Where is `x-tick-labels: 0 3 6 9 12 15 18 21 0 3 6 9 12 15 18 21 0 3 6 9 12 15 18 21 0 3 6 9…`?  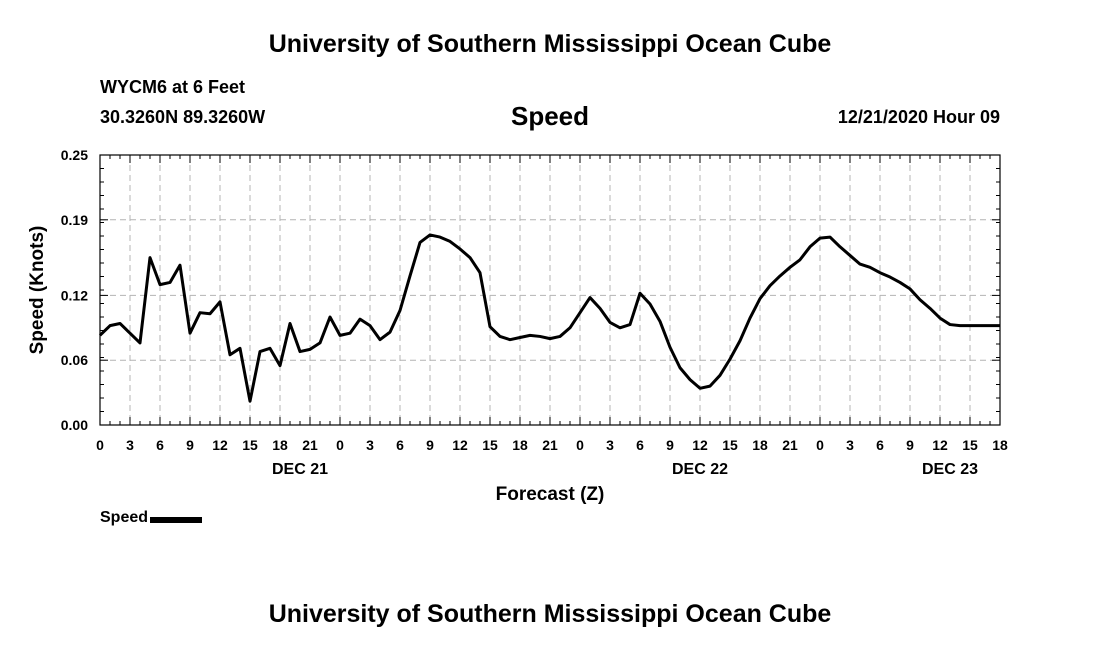
x-tick-labels: 0 3 6 9 12 15 18 21 0 3 6 9 12 15 18 21 0 3 6 9 12 15 18 21 0 3 6 9… is located at coordinates (552, 445).